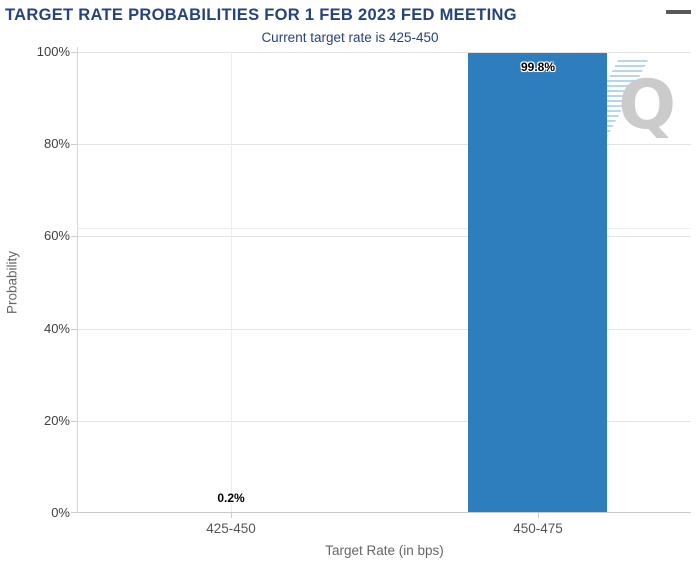 This screenshot has width=700, height=572. I want to click on x-axis-category-label: 425-450, so click(231, 528).